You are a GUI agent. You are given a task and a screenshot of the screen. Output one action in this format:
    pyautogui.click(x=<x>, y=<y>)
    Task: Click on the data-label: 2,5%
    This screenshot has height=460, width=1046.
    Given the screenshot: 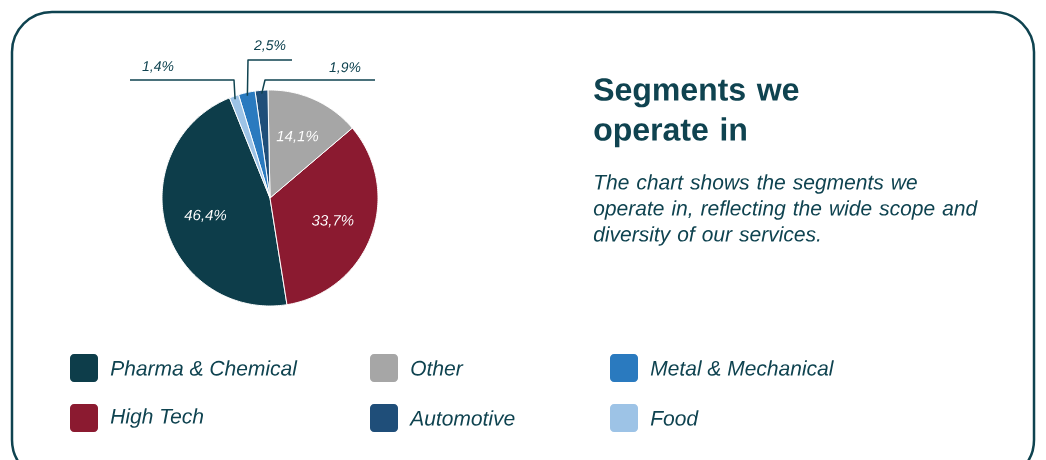 What is the action you would take?
    pyautogui.click(x=269, y=46)
    